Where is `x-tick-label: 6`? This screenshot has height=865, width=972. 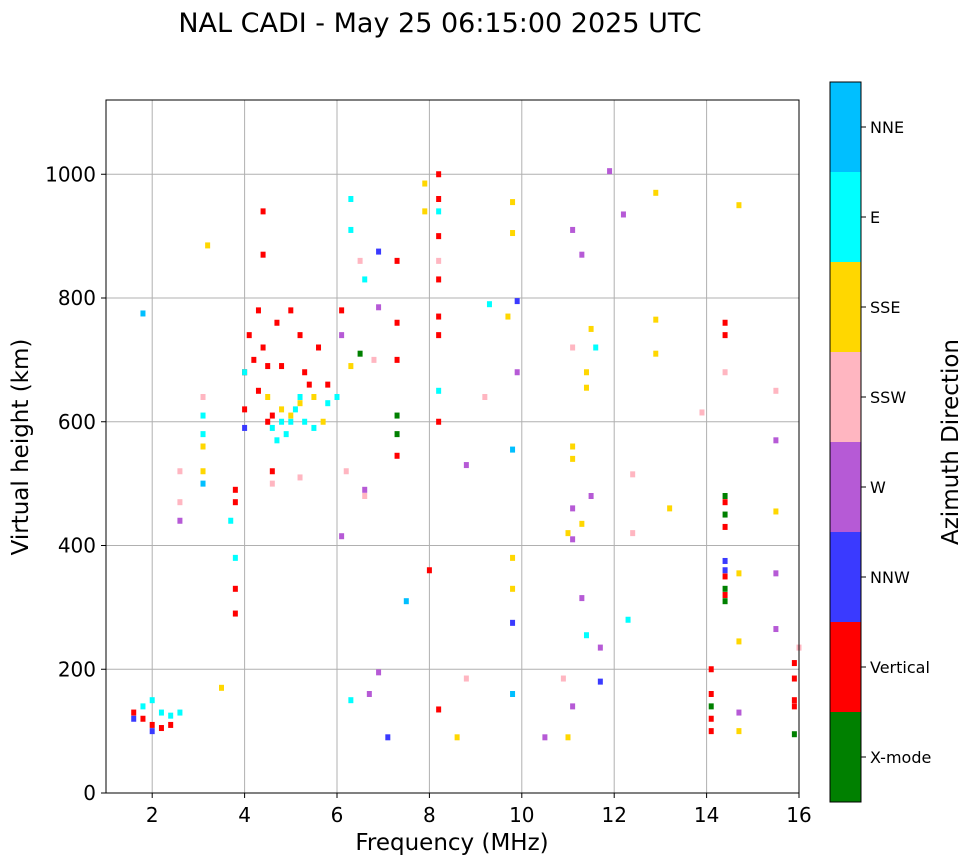
x-tick-label: 6 is located at coordinates (337, 815).